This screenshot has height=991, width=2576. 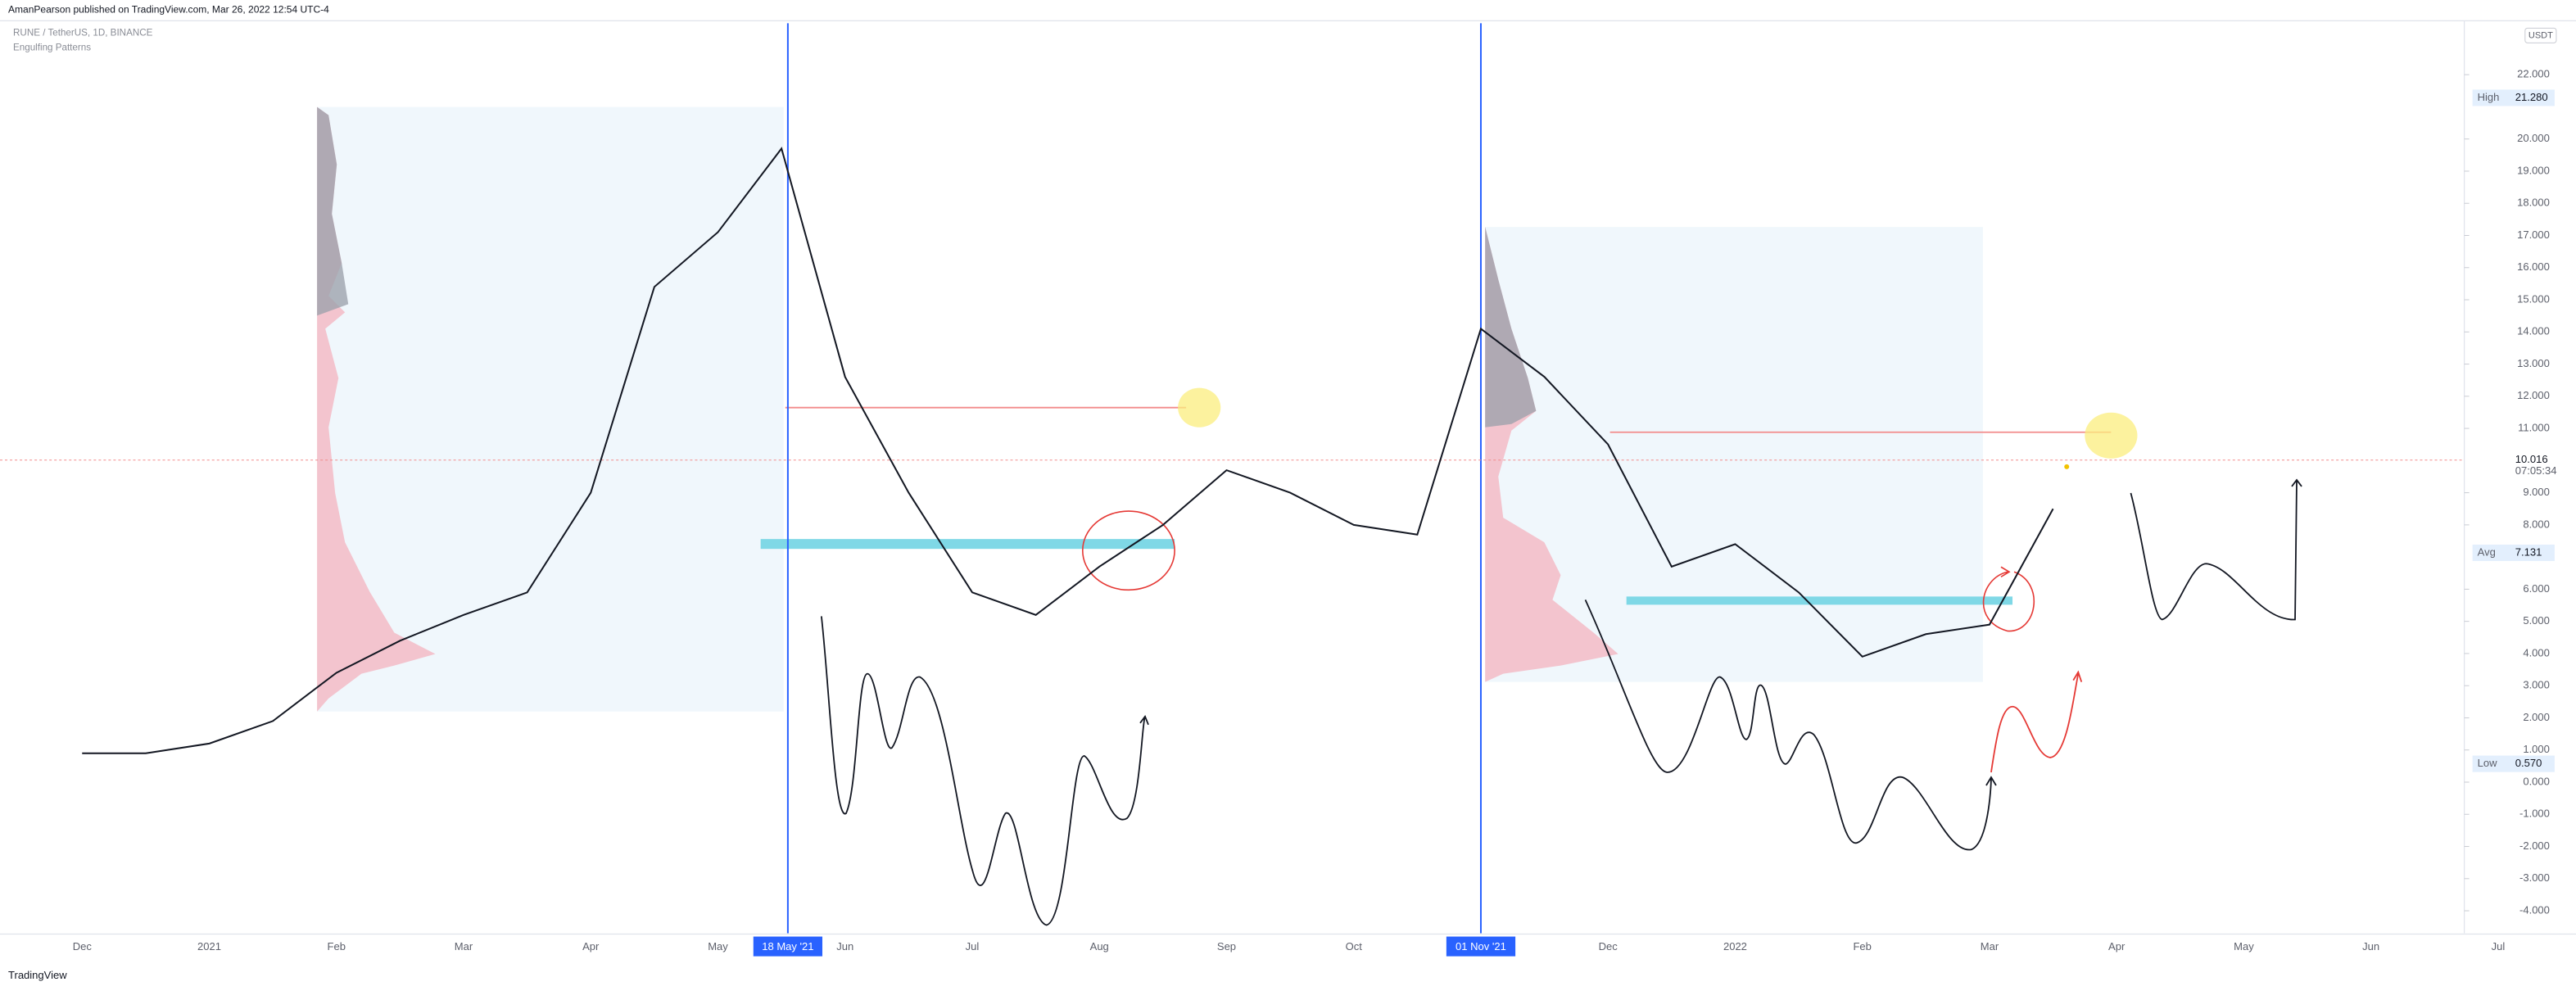 I want to click on y-tick-label: 12.000, so click(x=2533, y=395).